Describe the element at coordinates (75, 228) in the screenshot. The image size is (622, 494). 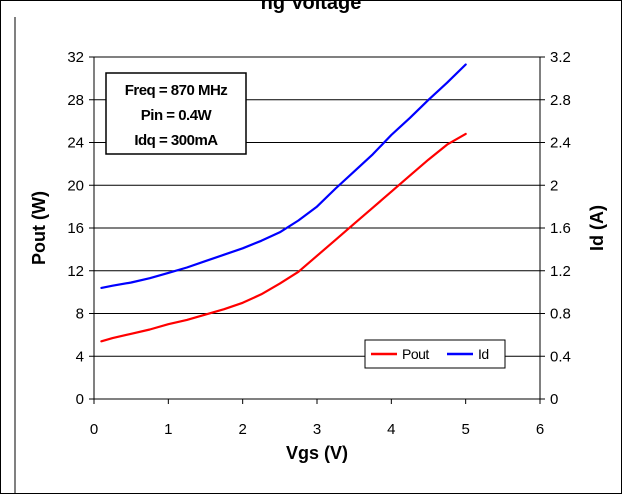
I see `tick-label-y-left-4: 16` at that location.